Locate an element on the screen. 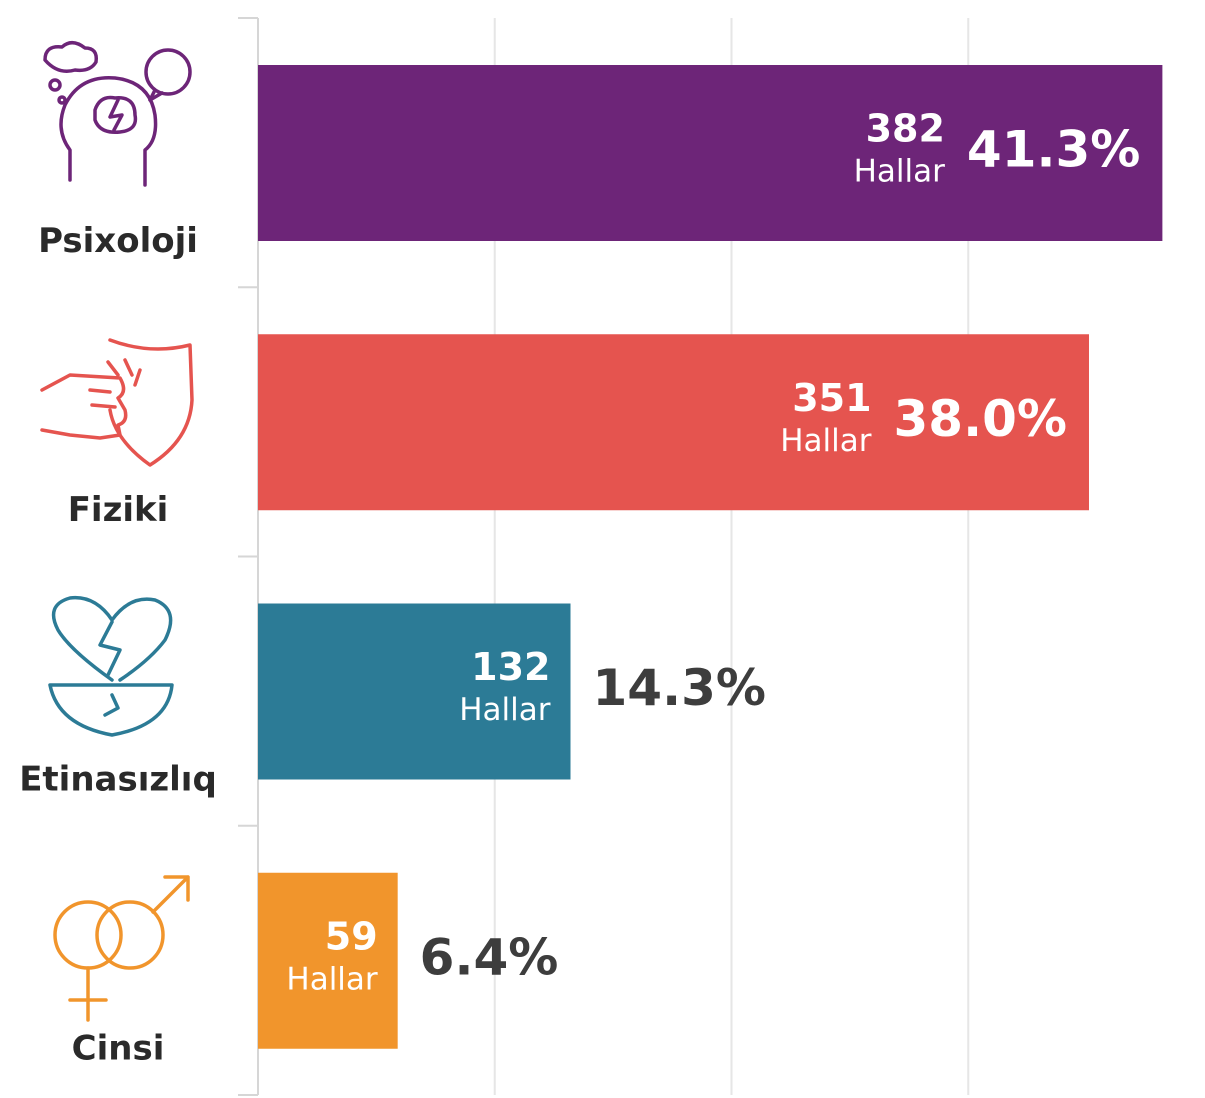 Image resolution: width=1205 pixels, height=1098 pixels. count-label: 132 is located at coordinates (510, 667).